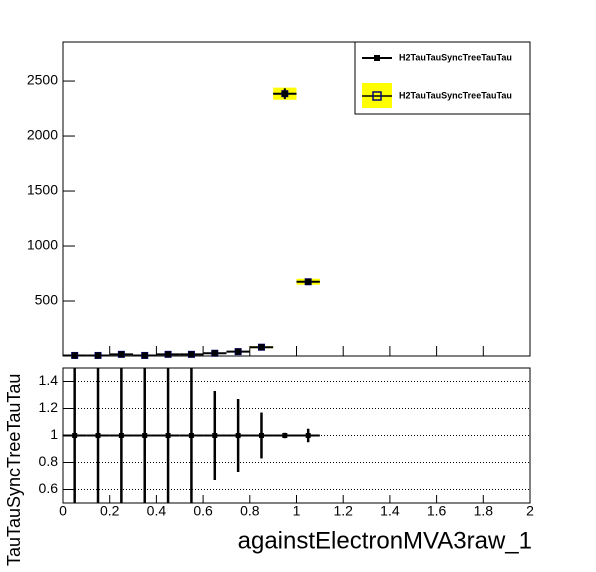 The image size is (596, 572). Describe the element at coordinates (42, 80) in the screenshot. I see `y-tick-label: 2500` at that location.